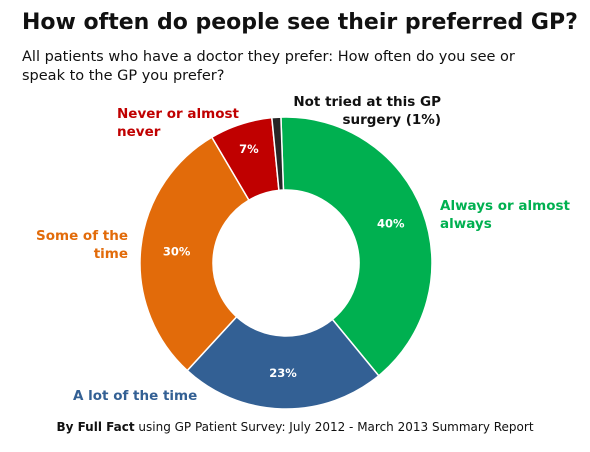  Describe the element at coordinates (95, 427) in the screenshot. I see `source-author: By Full Fact` at that location.